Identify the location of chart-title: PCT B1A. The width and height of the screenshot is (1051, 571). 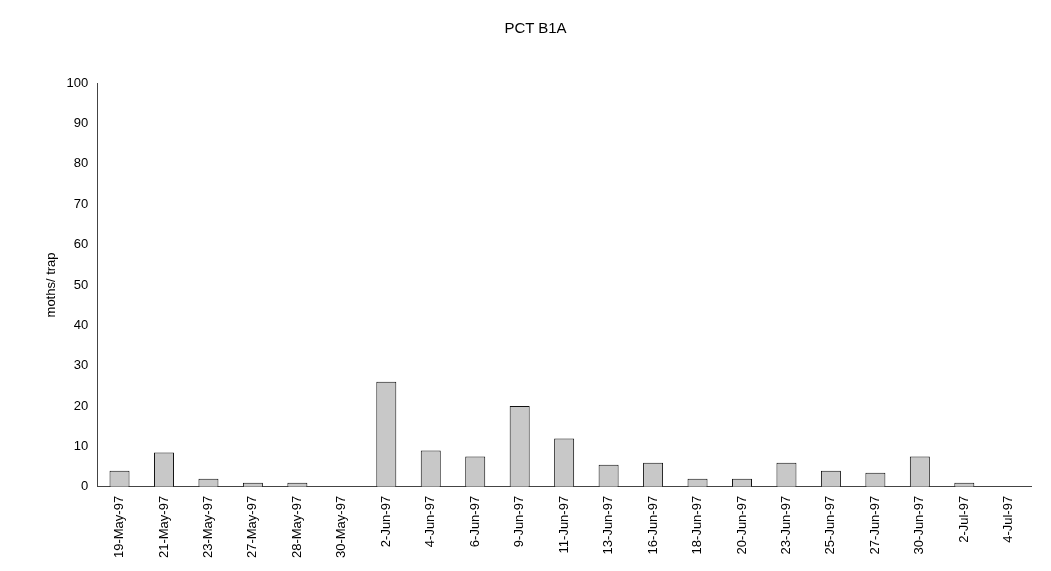
(535, 28).